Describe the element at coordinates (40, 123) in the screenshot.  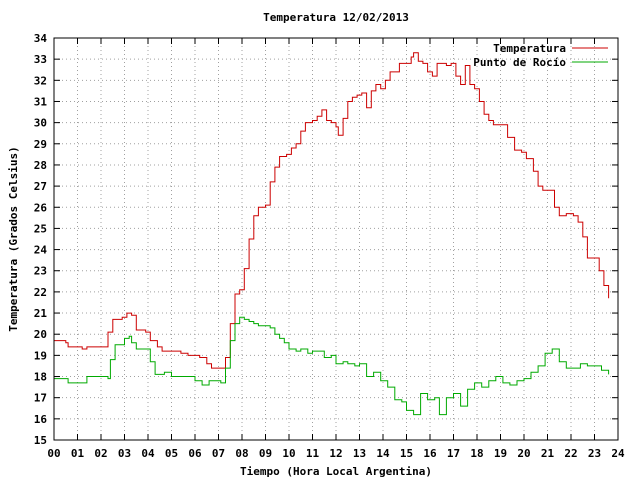
I see `y-tick-label: 30` at that location.